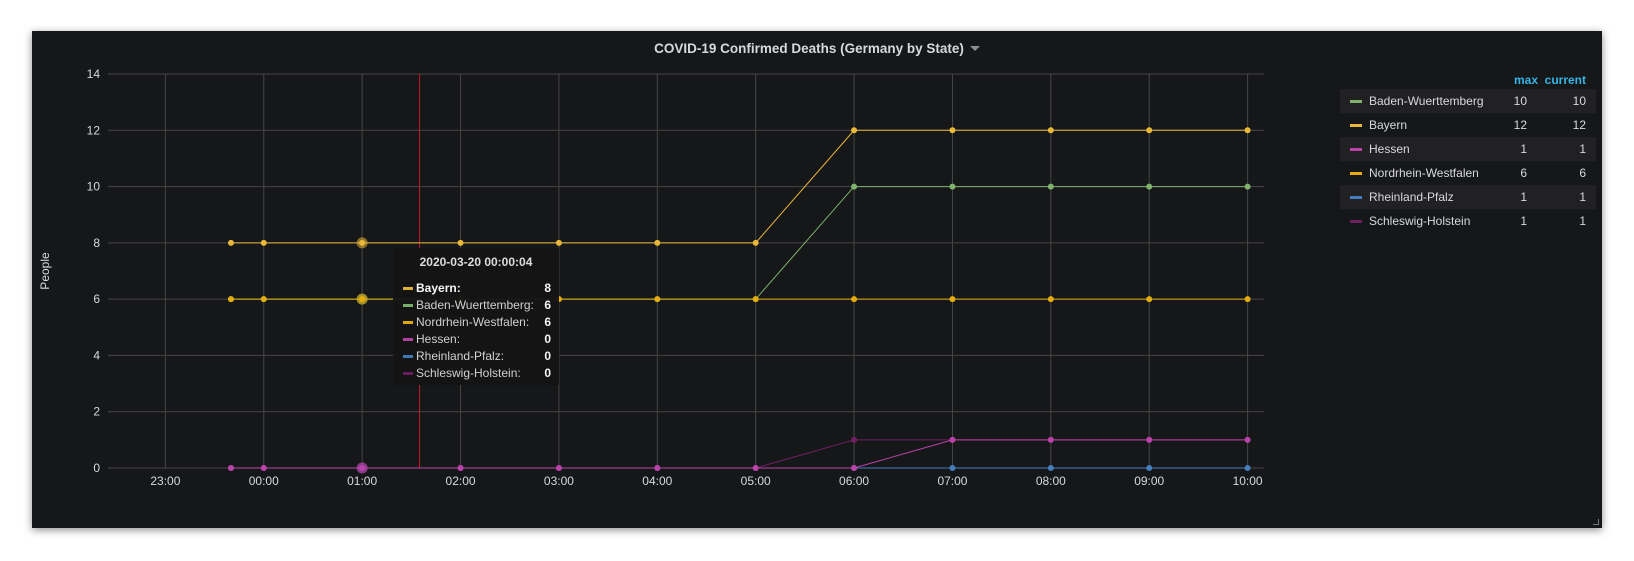 This screenshot has height=561, width=1634. What do you see at coordinates (1525, 80) in the screenshot?
I see `legend-sort-max: max` at bounding box center [1525, 80].